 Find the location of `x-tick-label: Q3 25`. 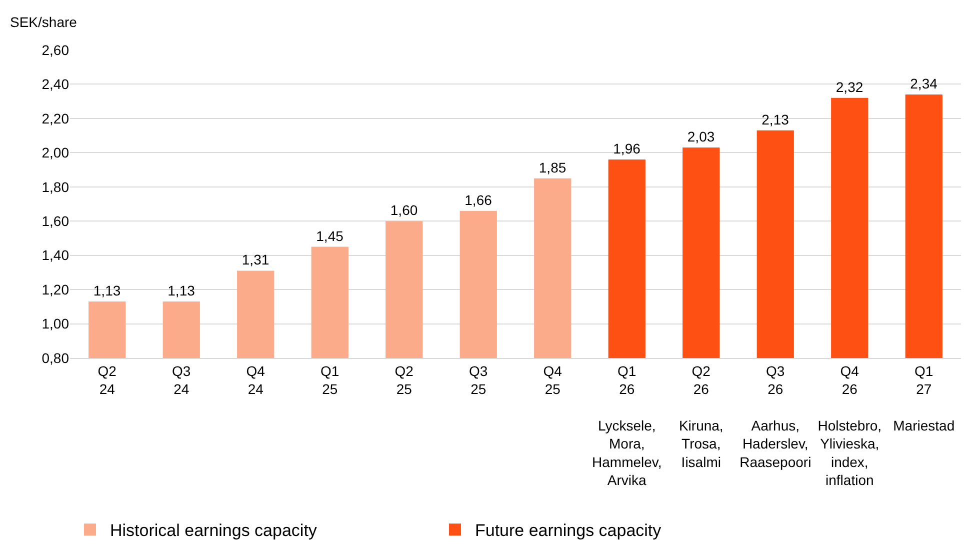

x-tick-label: Q3 25 is located at coordinates (478, 379).